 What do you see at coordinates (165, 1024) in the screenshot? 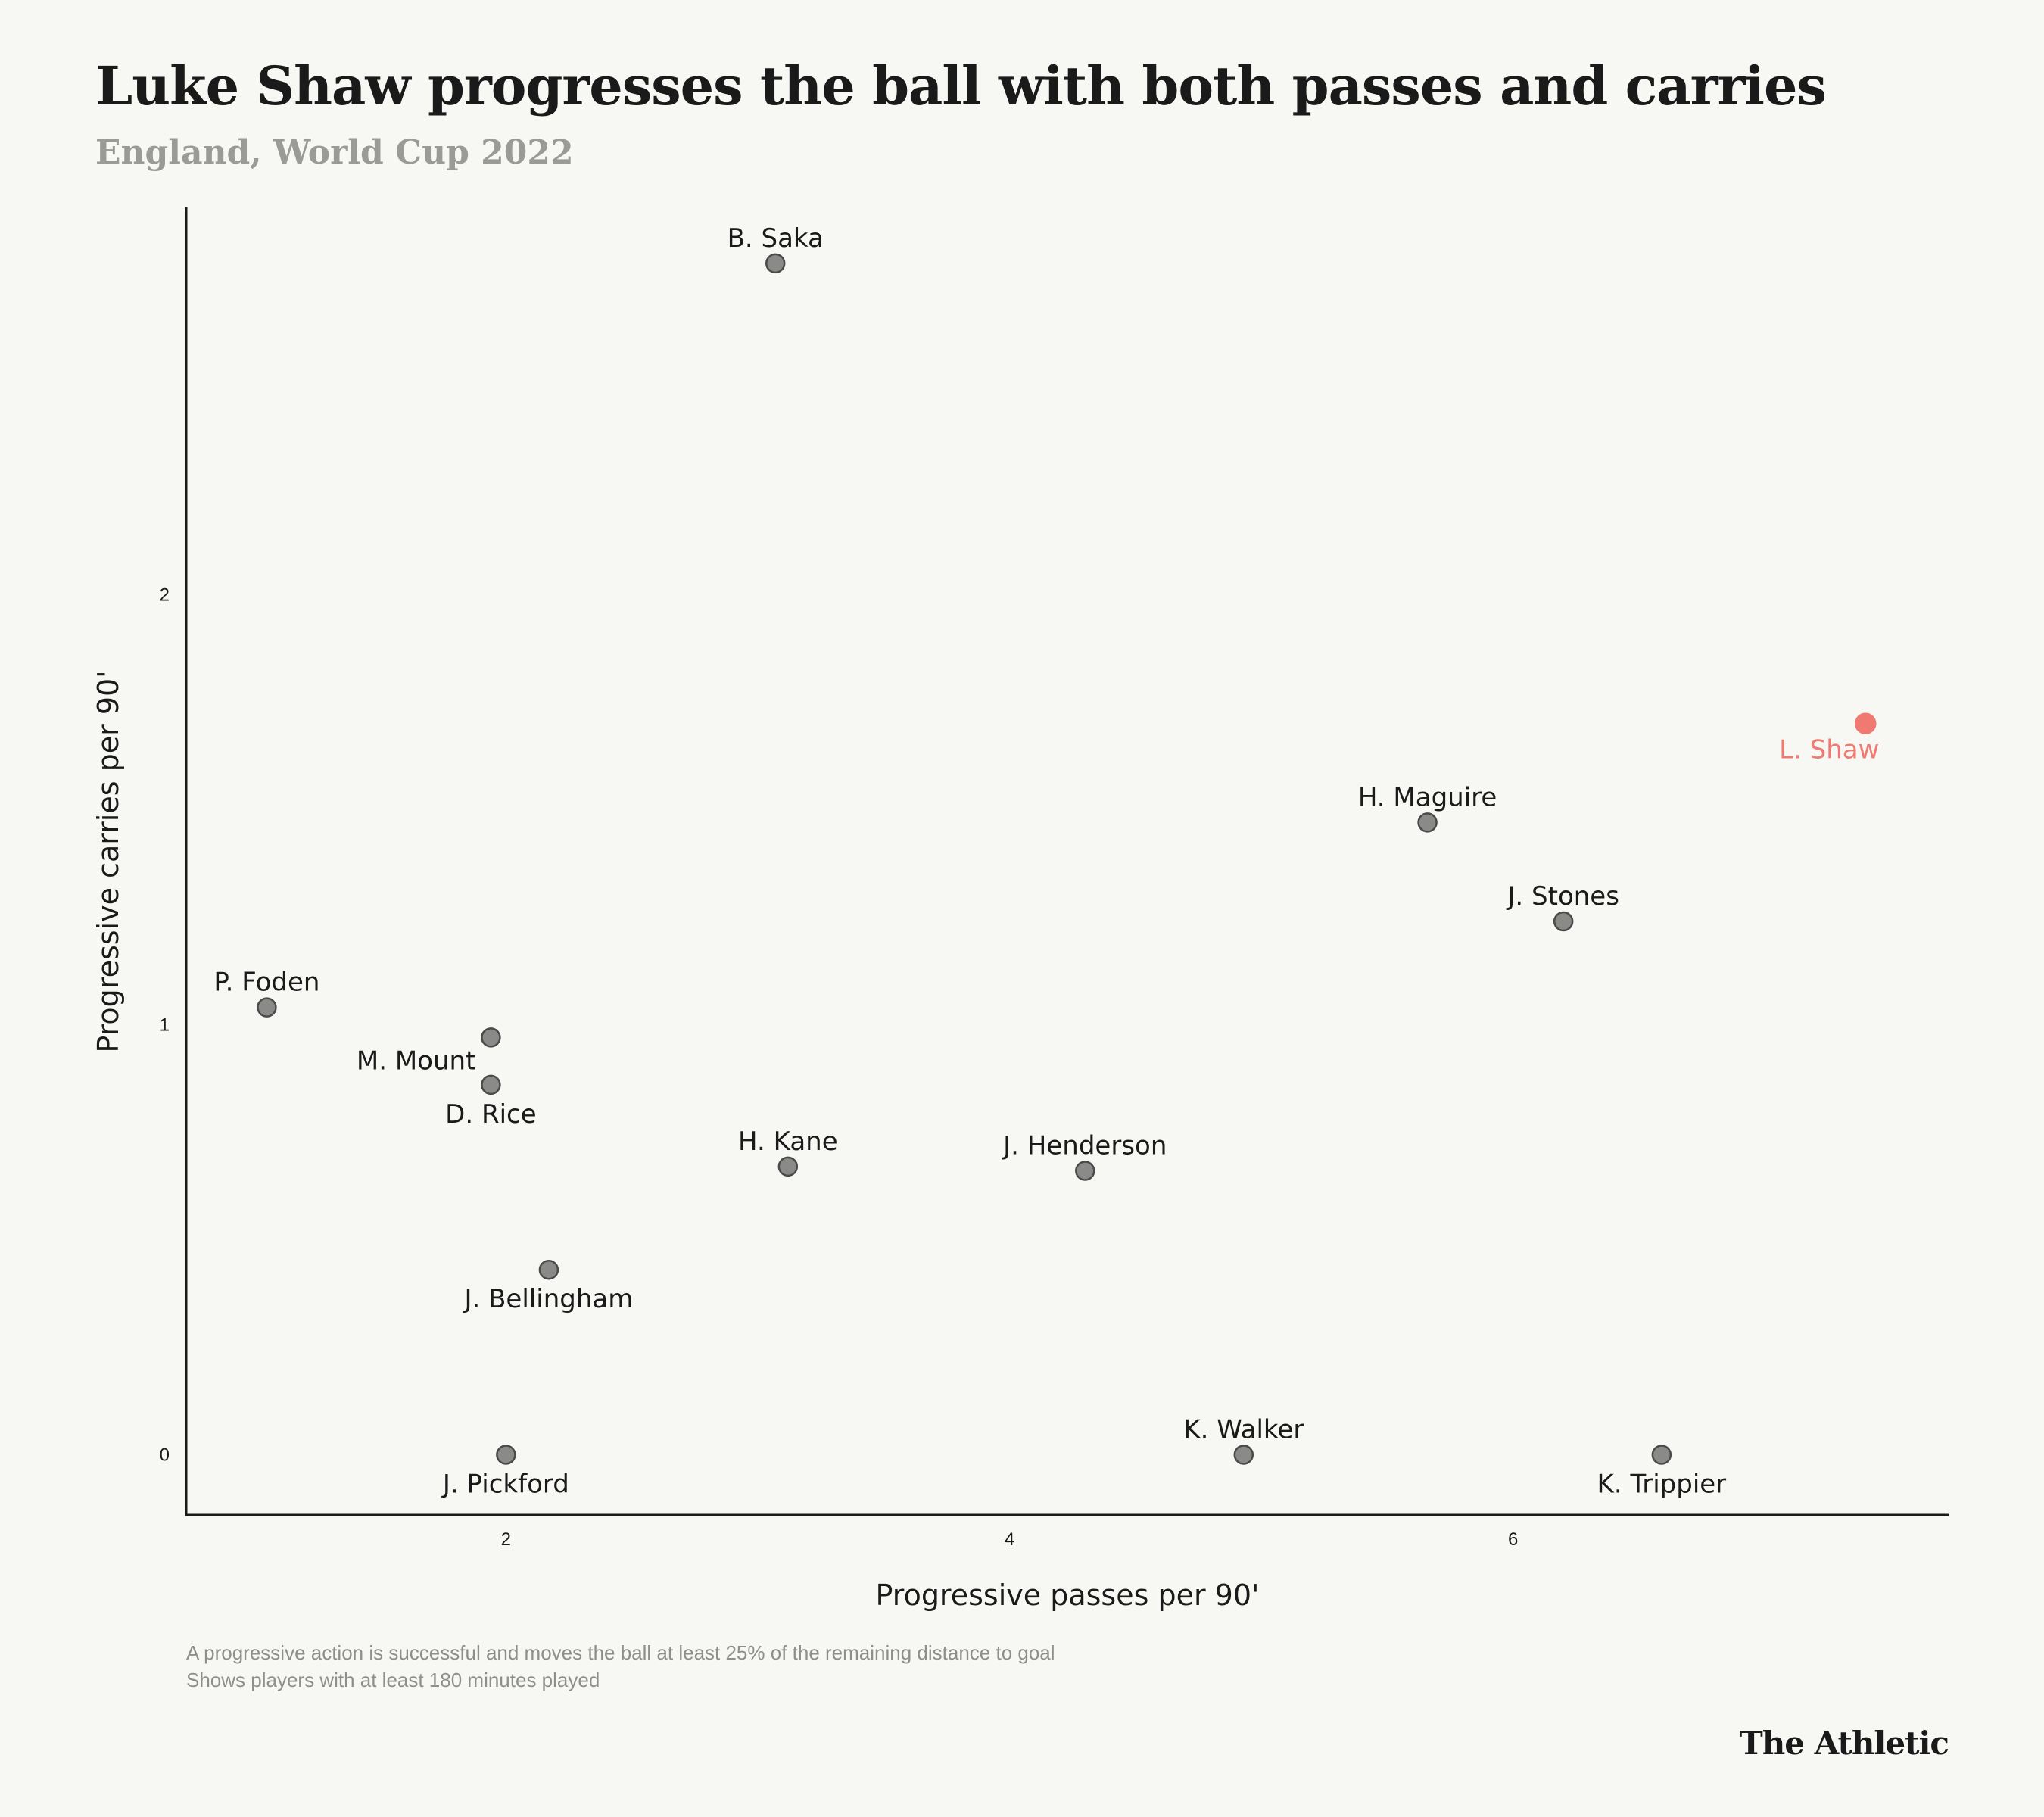
I see `y-tick-label: 1` at bounding box center [165, 1024].